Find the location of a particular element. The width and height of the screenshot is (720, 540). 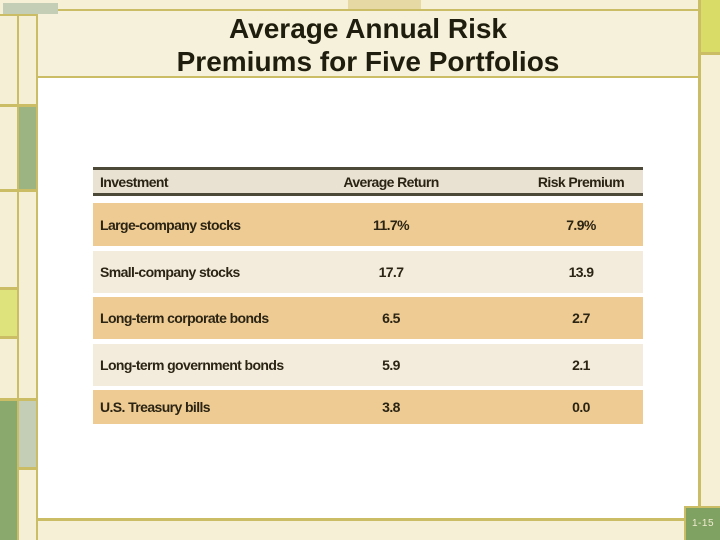

cell-average-return: 6.5 is located at coordinates (391, 318).